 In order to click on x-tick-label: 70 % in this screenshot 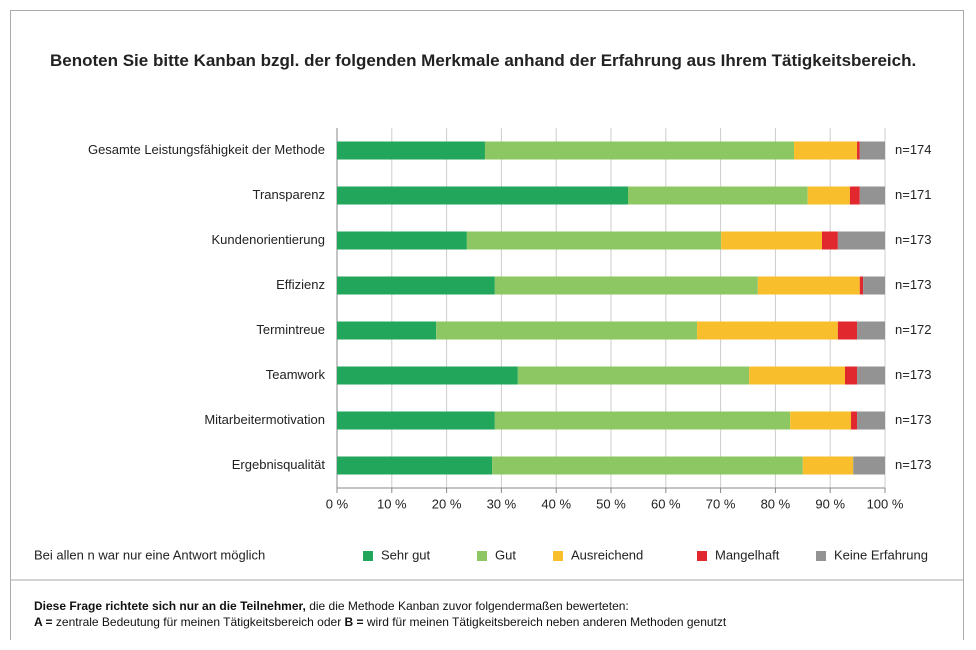, I will do `click(721, 503)`.